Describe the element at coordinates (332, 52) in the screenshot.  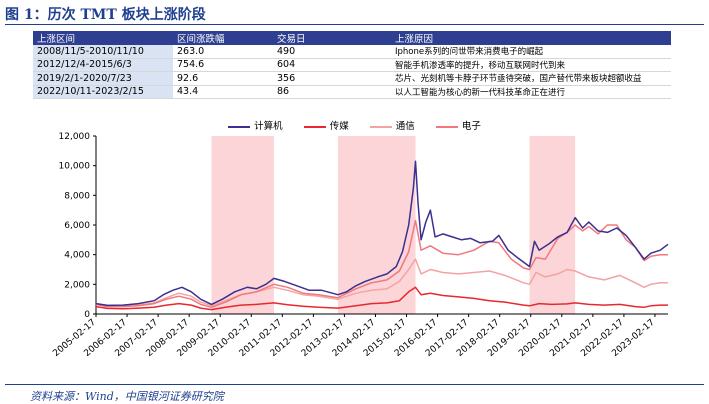
I see `cell-days: 490` at that location.